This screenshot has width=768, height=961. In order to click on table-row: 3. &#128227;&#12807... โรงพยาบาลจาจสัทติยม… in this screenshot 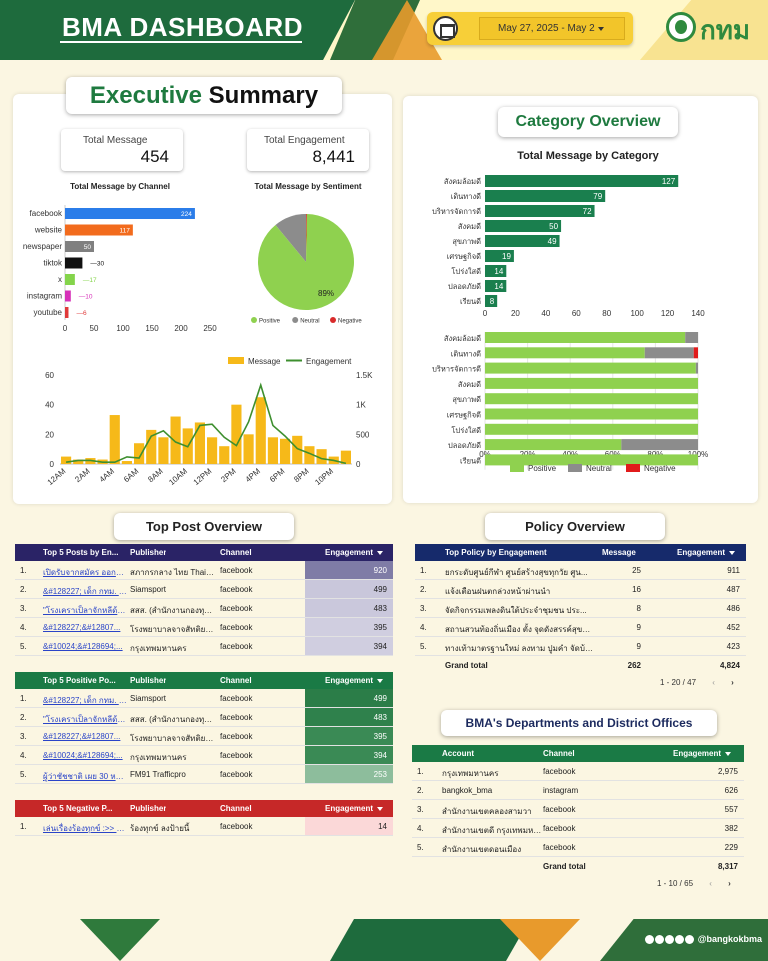, I will do `click(204, 736)`.